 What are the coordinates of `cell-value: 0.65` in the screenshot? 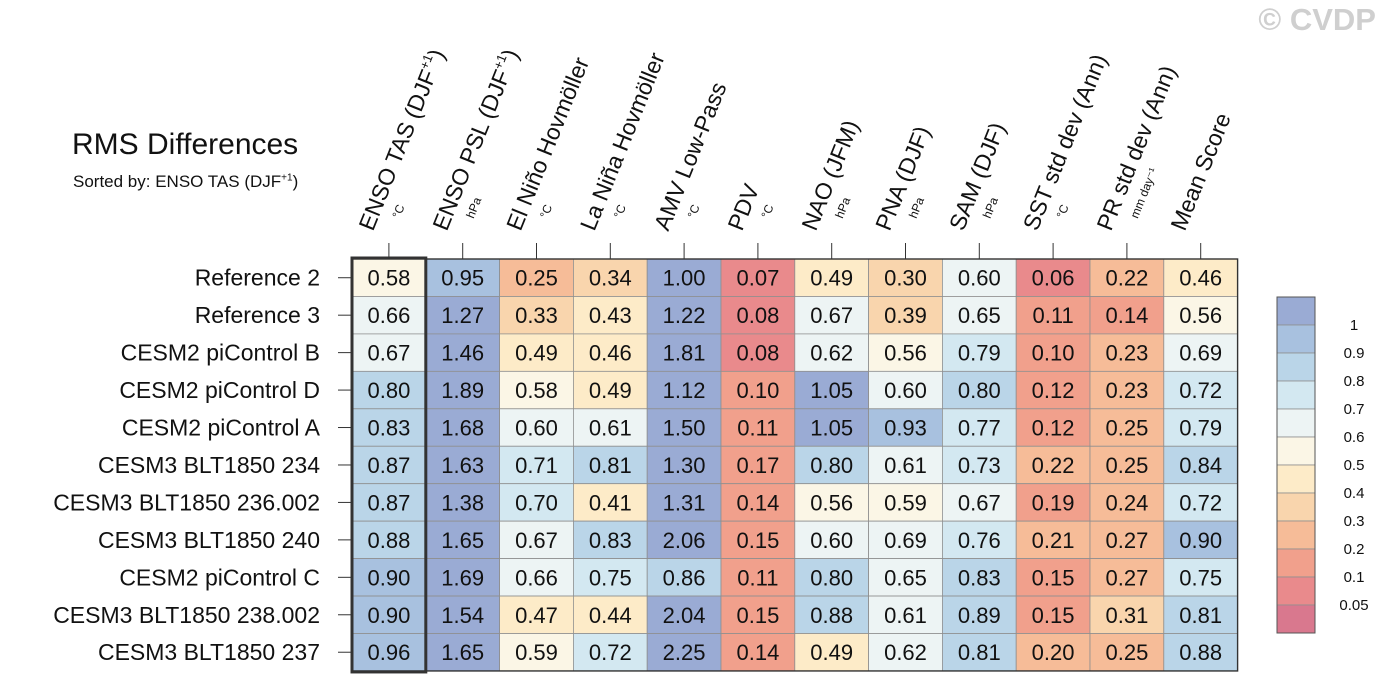 It's located at (905, 577).